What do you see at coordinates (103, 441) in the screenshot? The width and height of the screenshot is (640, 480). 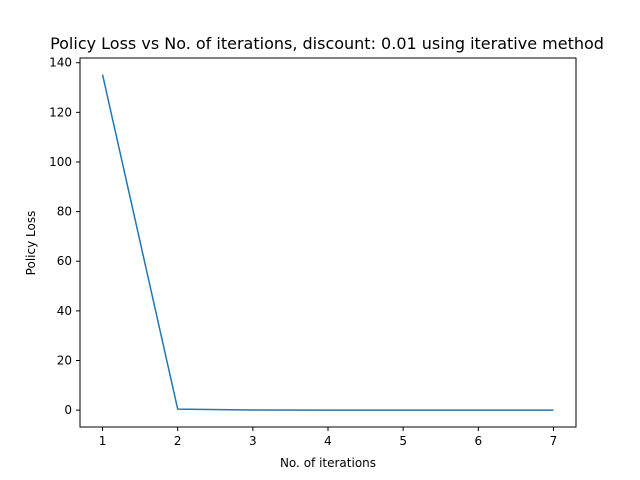 I see `x-tick-label: 1` at bounding box center [103, 441].